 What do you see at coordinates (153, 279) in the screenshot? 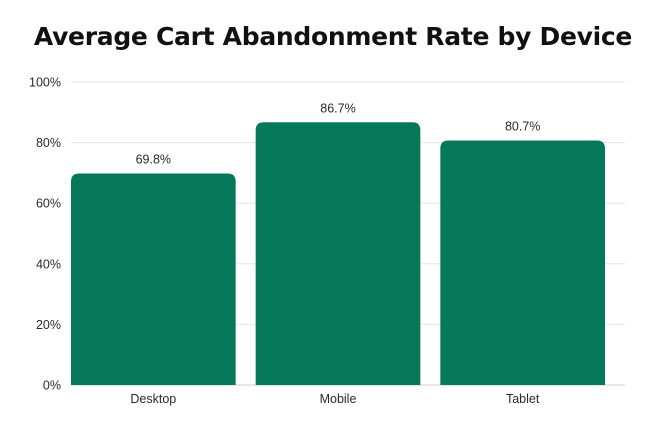
I see `bar-desktop` at bounding box center [153, 279].